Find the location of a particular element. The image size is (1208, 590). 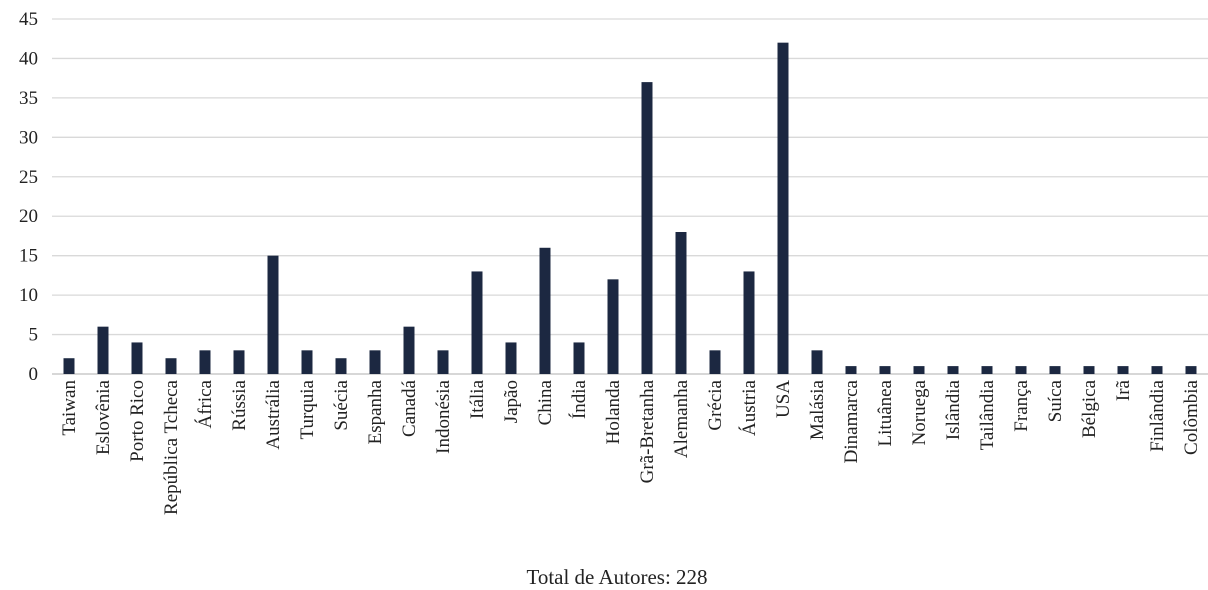

y-tick-label: 30 is located at coordinates (28, 137).